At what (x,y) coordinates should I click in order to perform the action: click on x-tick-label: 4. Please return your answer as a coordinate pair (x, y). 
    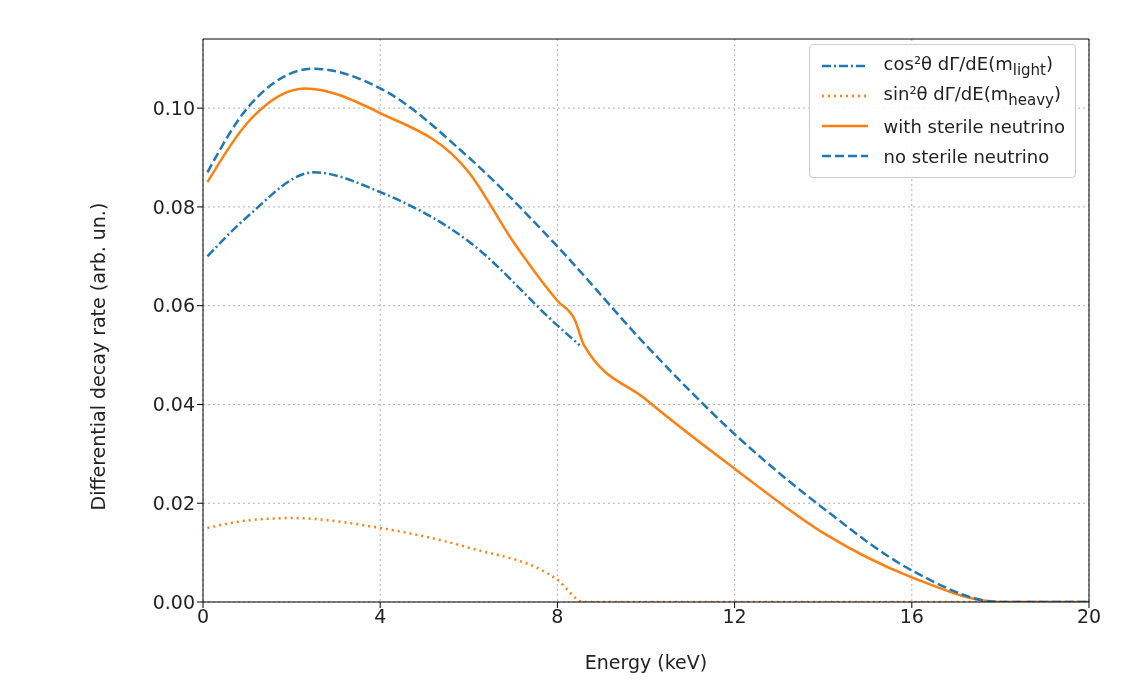
    Looking at the image, I should click on (380, 616).